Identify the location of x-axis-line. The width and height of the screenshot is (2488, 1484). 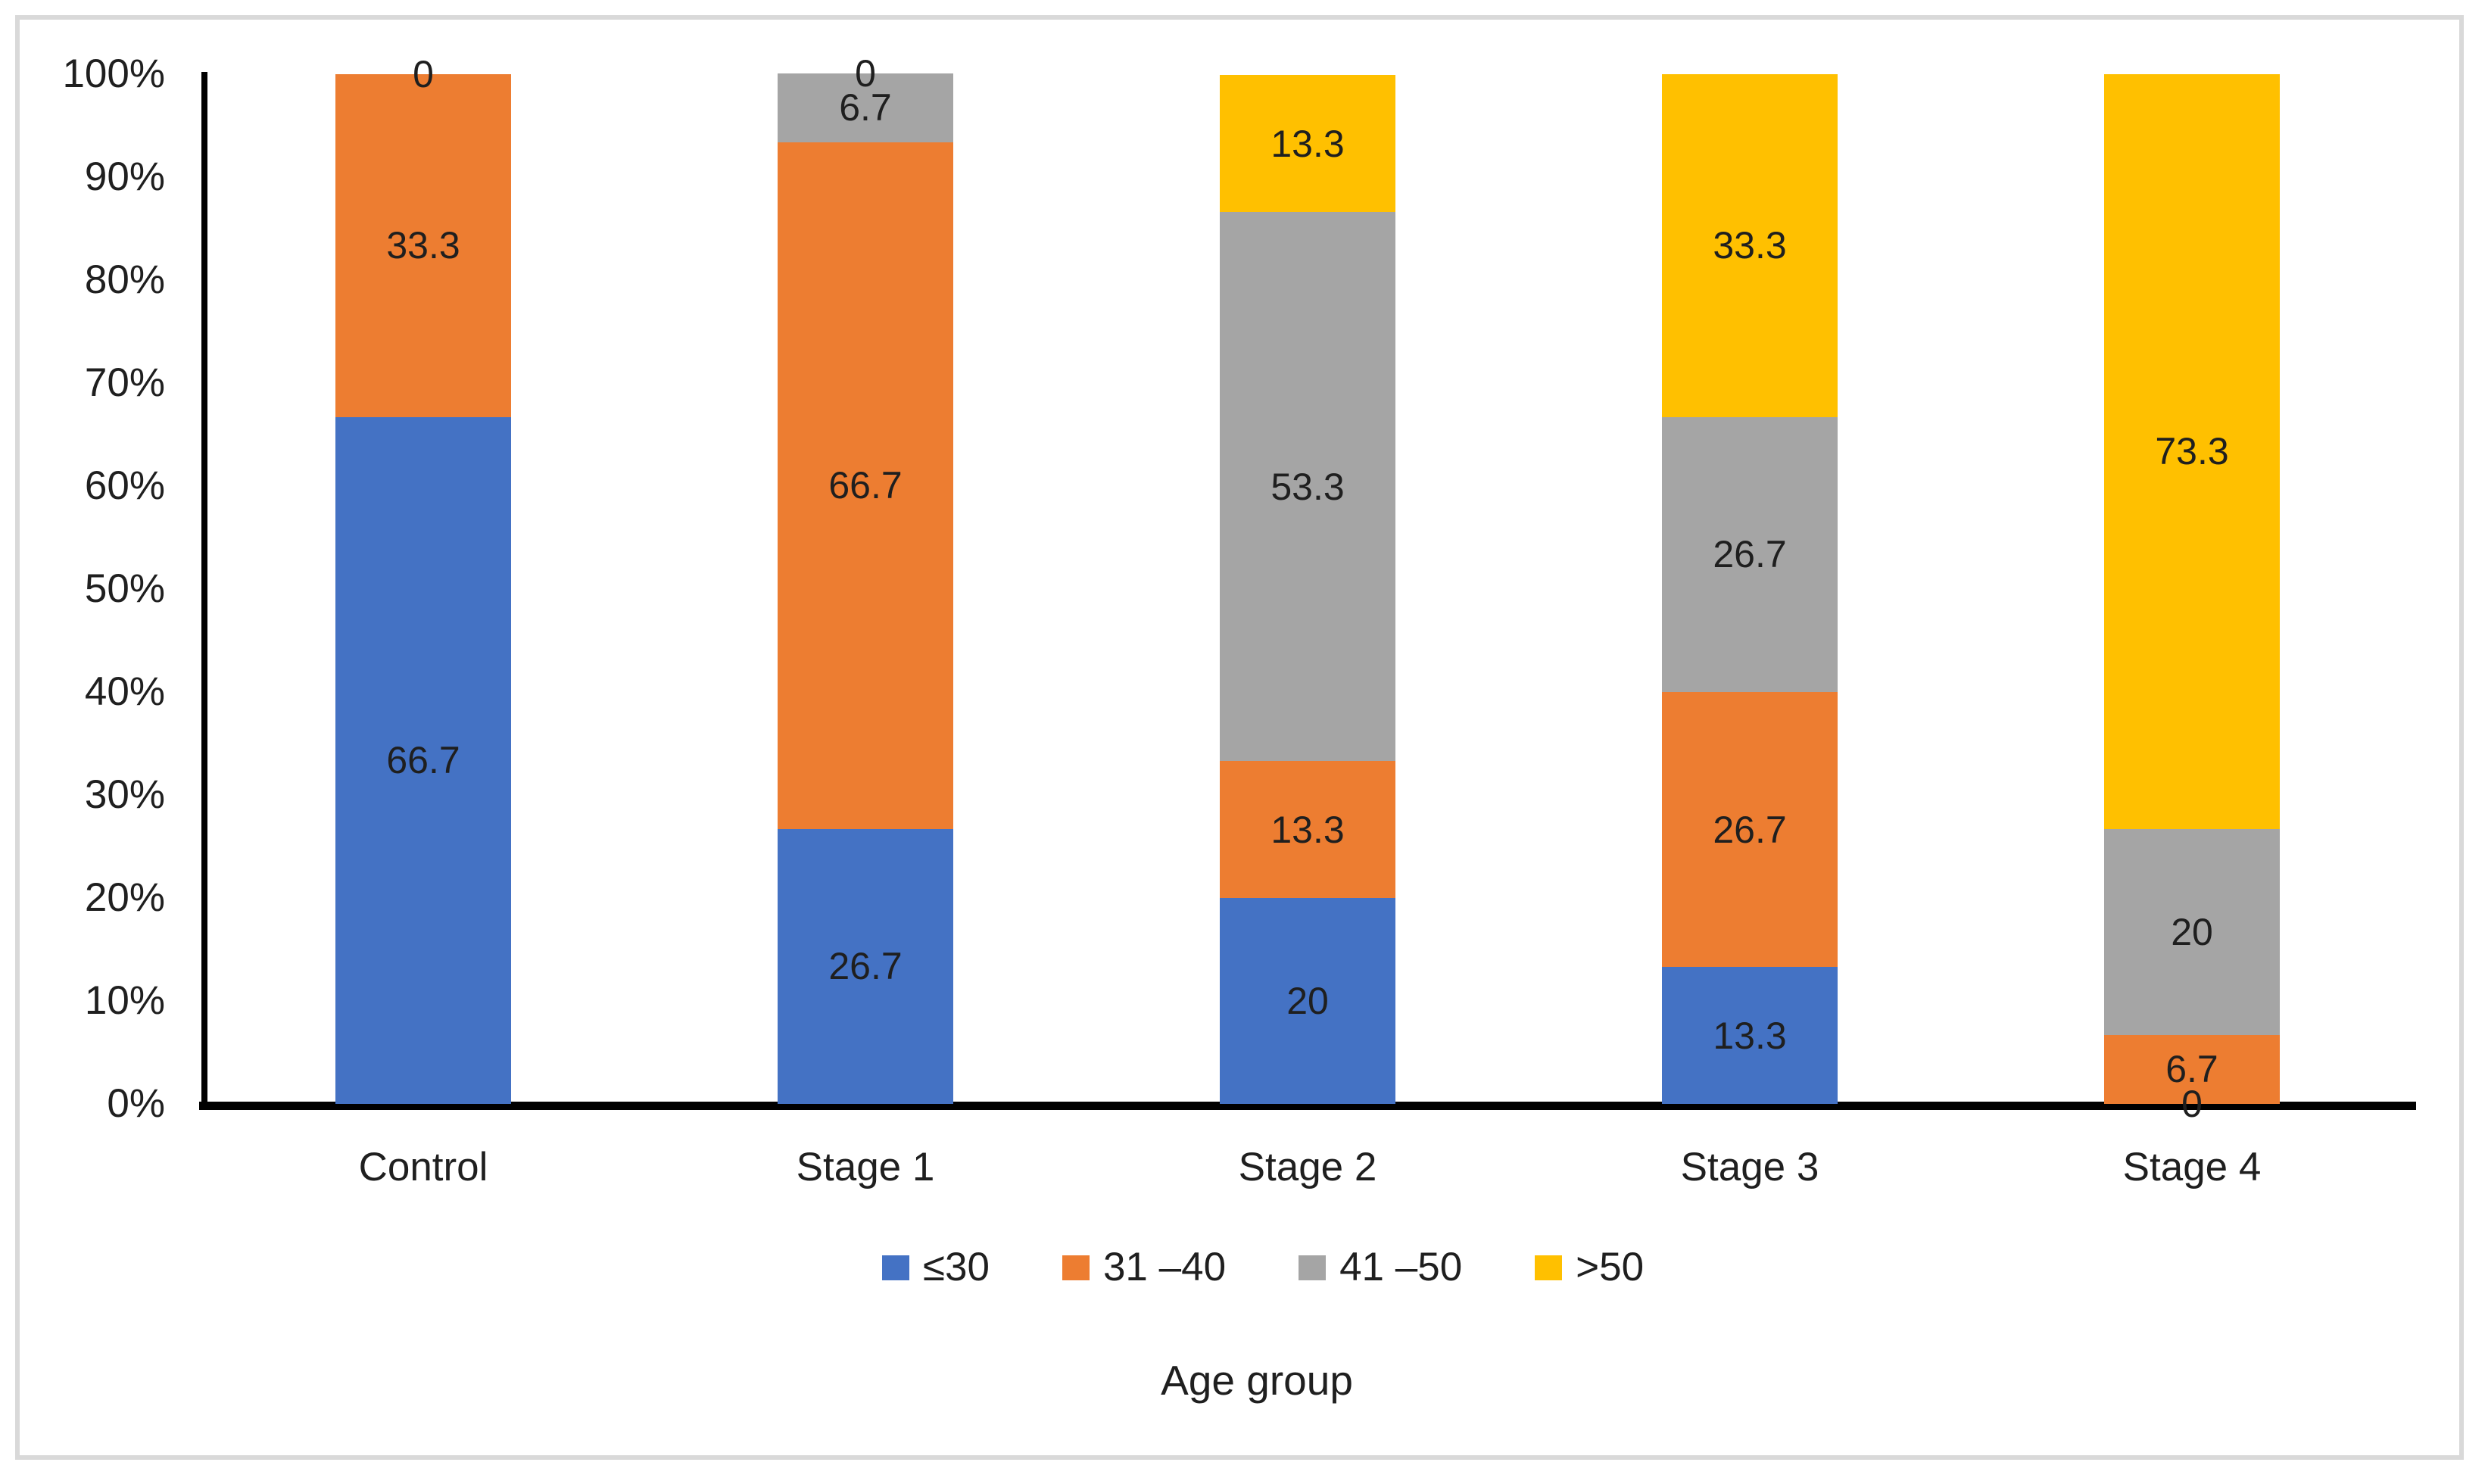
(1307, 1106).